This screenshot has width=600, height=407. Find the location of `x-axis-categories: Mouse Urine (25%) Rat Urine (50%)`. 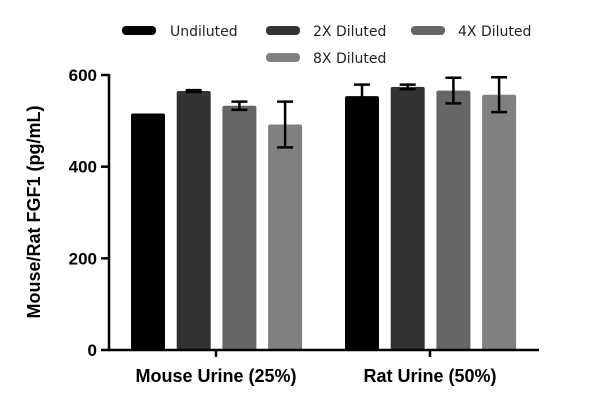

x-axis-categories: Mouse Urine (25%) Rat Urine (50%) is located at coordinates (316, 368).